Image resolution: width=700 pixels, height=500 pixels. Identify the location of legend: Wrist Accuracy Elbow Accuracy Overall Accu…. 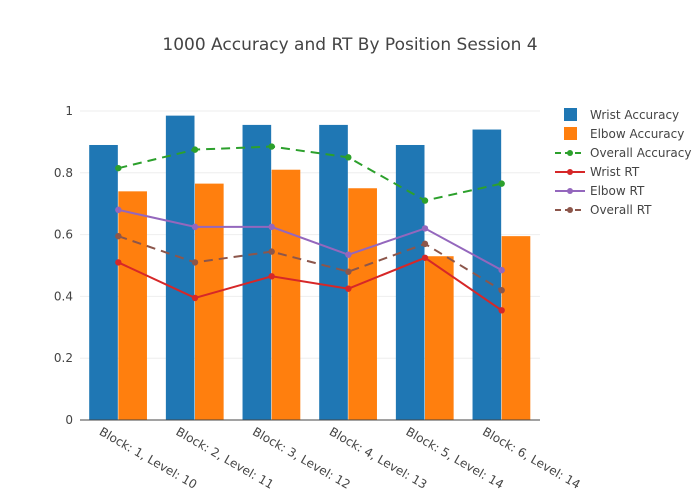
(623, 162).